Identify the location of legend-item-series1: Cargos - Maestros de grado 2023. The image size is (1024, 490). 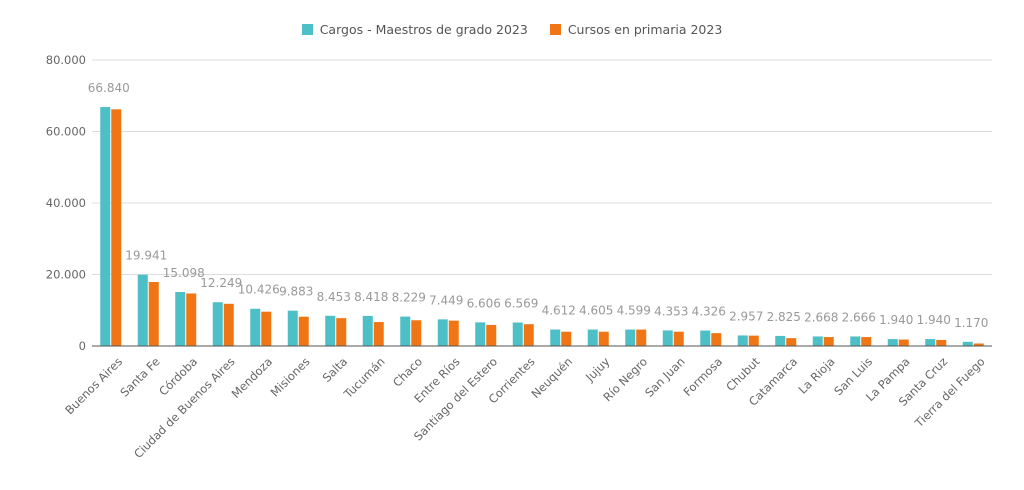
(414, 29).